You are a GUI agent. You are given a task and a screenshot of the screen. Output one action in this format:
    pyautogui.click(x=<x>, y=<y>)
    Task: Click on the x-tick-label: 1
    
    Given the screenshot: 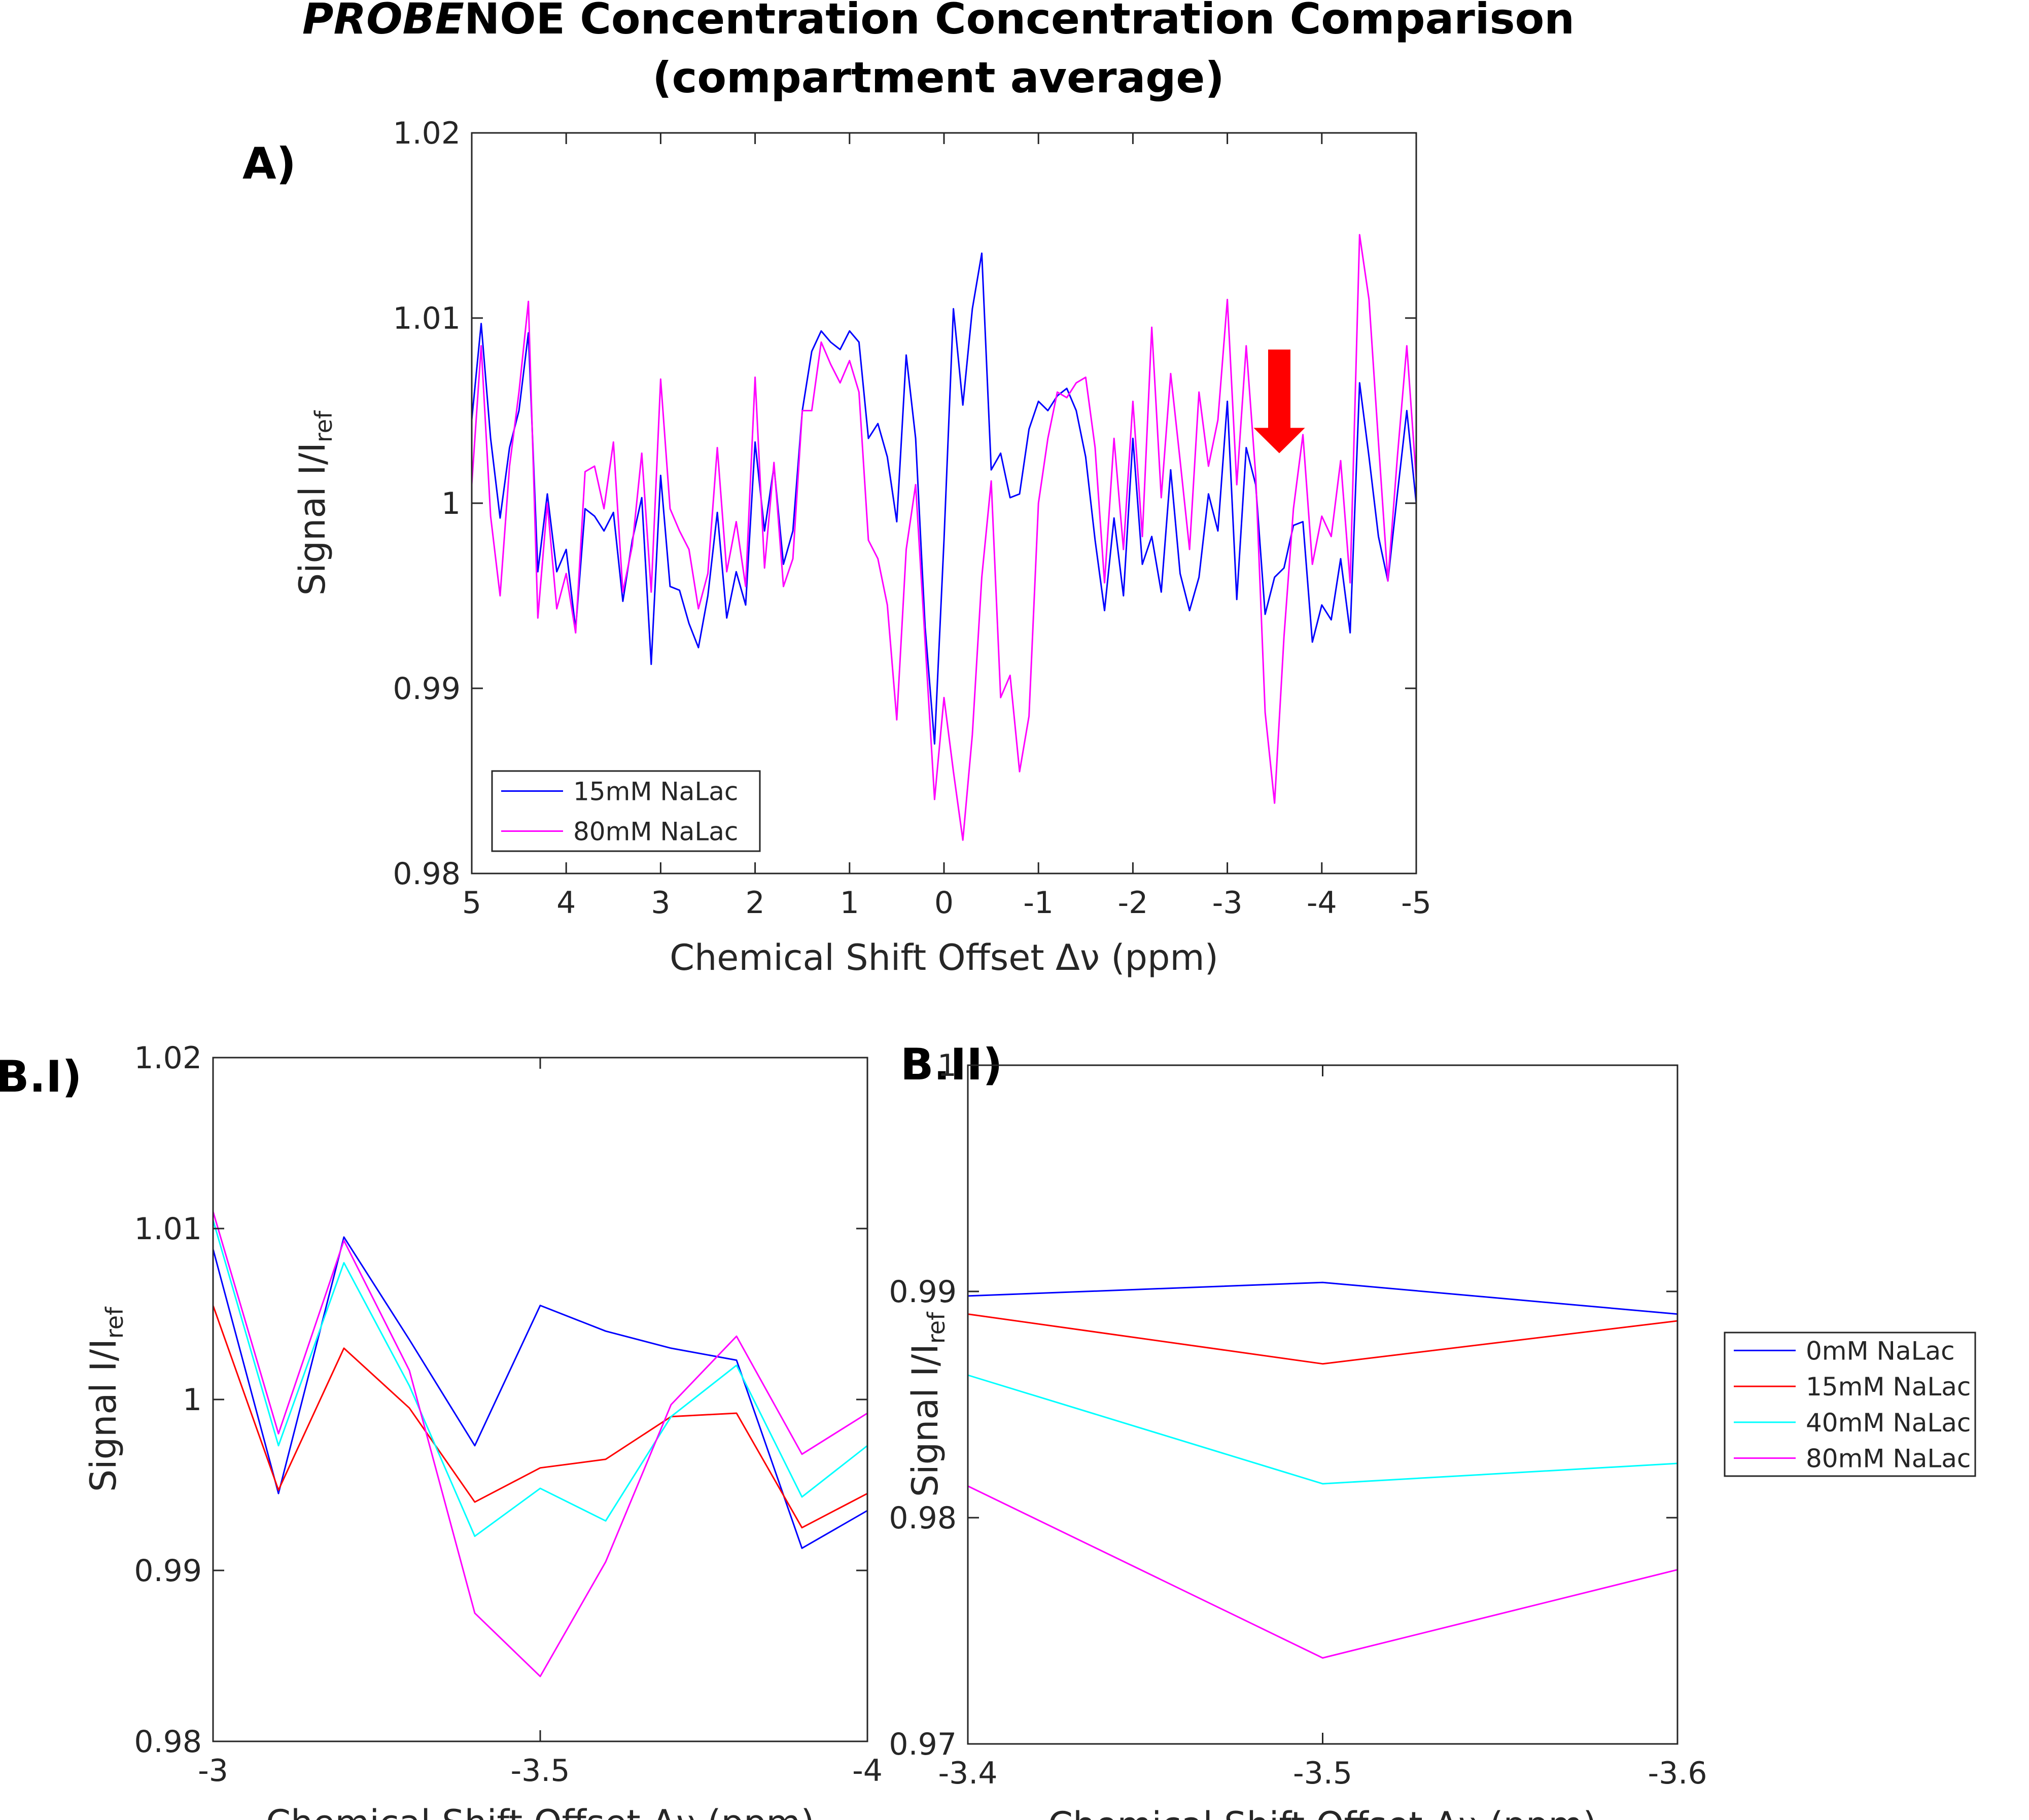 What is the action you would take?
    pyautogui.click(x=849, y=903)
    